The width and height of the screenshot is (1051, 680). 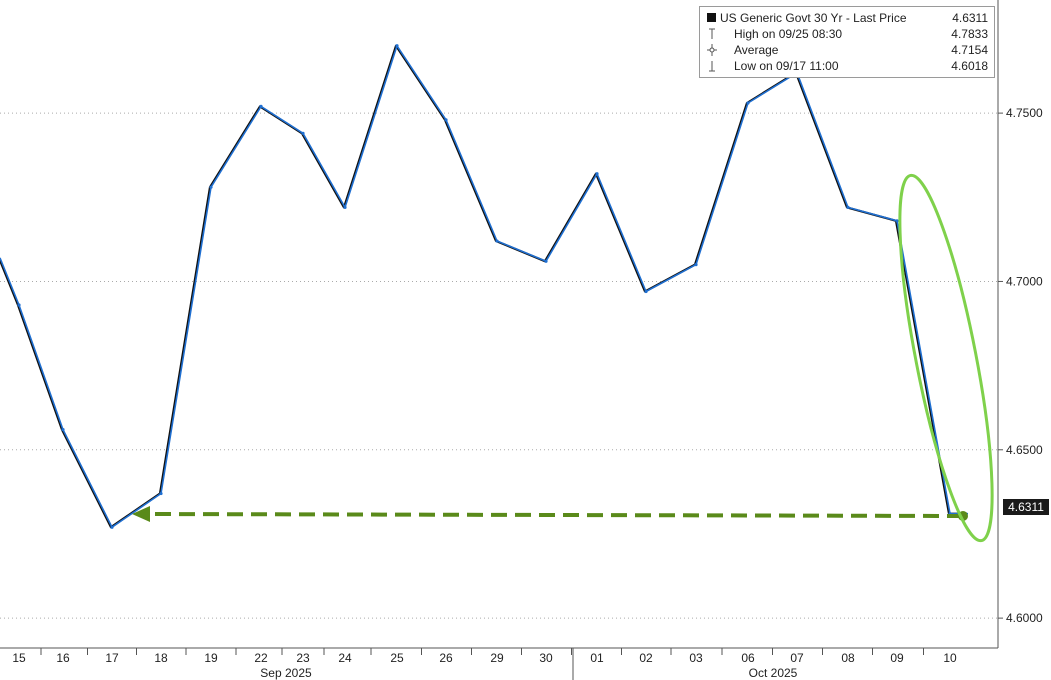 I want to click on x-tick-label: 02, so click(x=646, y=658).